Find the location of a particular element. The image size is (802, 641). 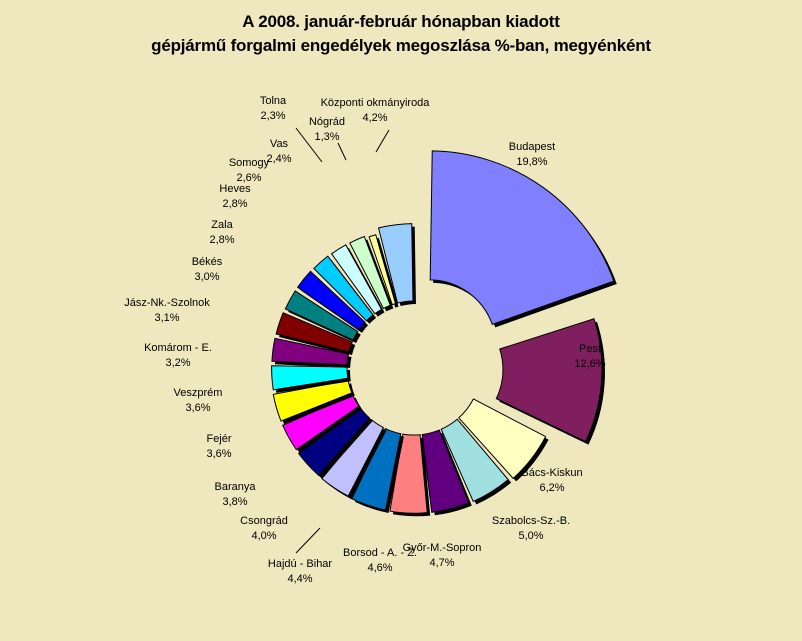

slice-value-label-18: 2,3% is located at coordinates (272, 116).